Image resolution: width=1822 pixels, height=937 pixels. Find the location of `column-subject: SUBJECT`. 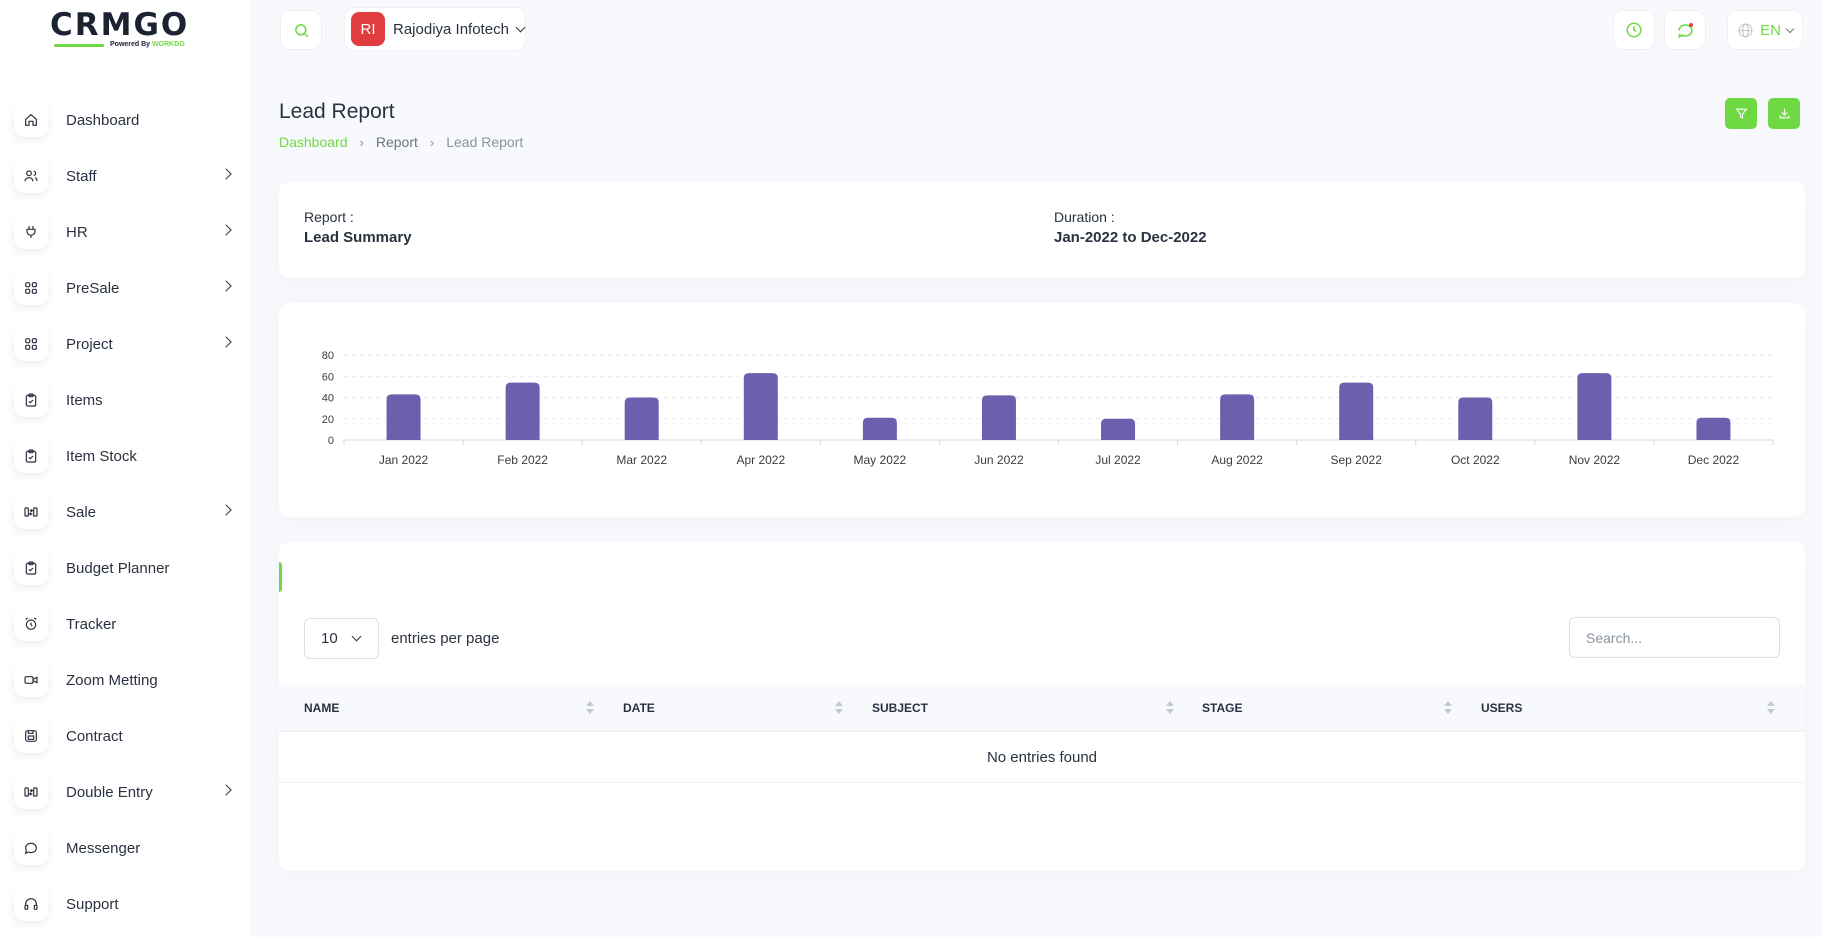

column-subject: SUBJECT is located at coordinates (900, 708).